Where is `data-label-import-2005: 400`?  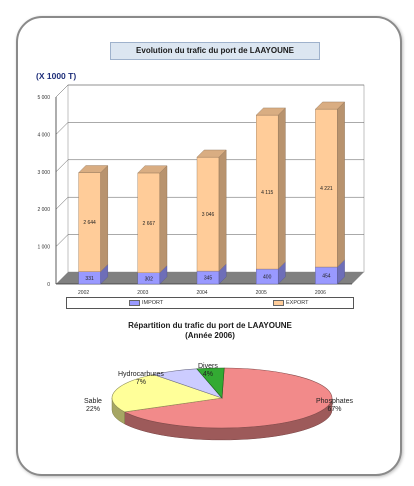 data-label-import-2005: 400 is located at coordinates (267, 278).